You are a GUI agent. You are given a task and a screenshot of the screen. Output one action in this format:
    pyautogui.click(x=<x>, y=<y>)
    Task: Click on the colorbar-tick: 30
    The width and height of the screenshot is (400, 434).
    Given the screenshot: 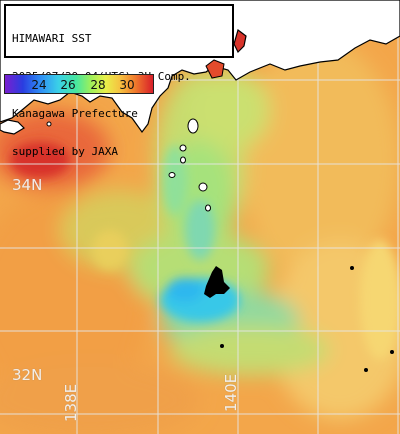 What is the action you would take?
    pyautogui.click(x=127, y=85)
    